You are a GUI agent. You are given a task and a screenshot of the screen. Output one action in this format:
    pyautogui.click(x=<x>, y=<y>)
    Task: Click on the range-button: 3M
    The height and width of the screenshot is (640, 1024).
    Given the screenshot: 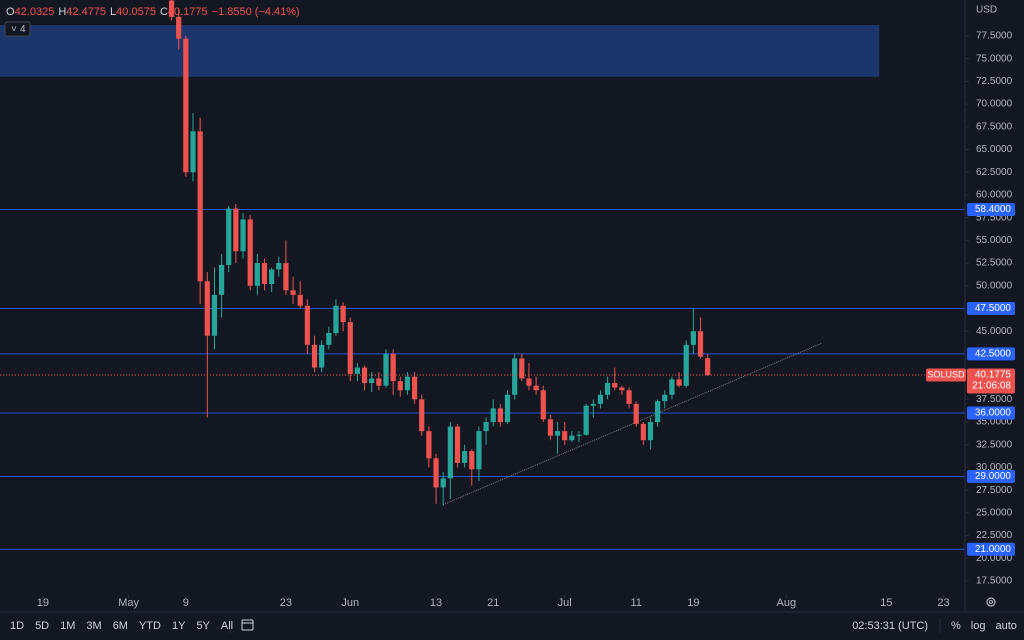 What is the action you would take?
    pyautogui.click(x=93, y=626)
    